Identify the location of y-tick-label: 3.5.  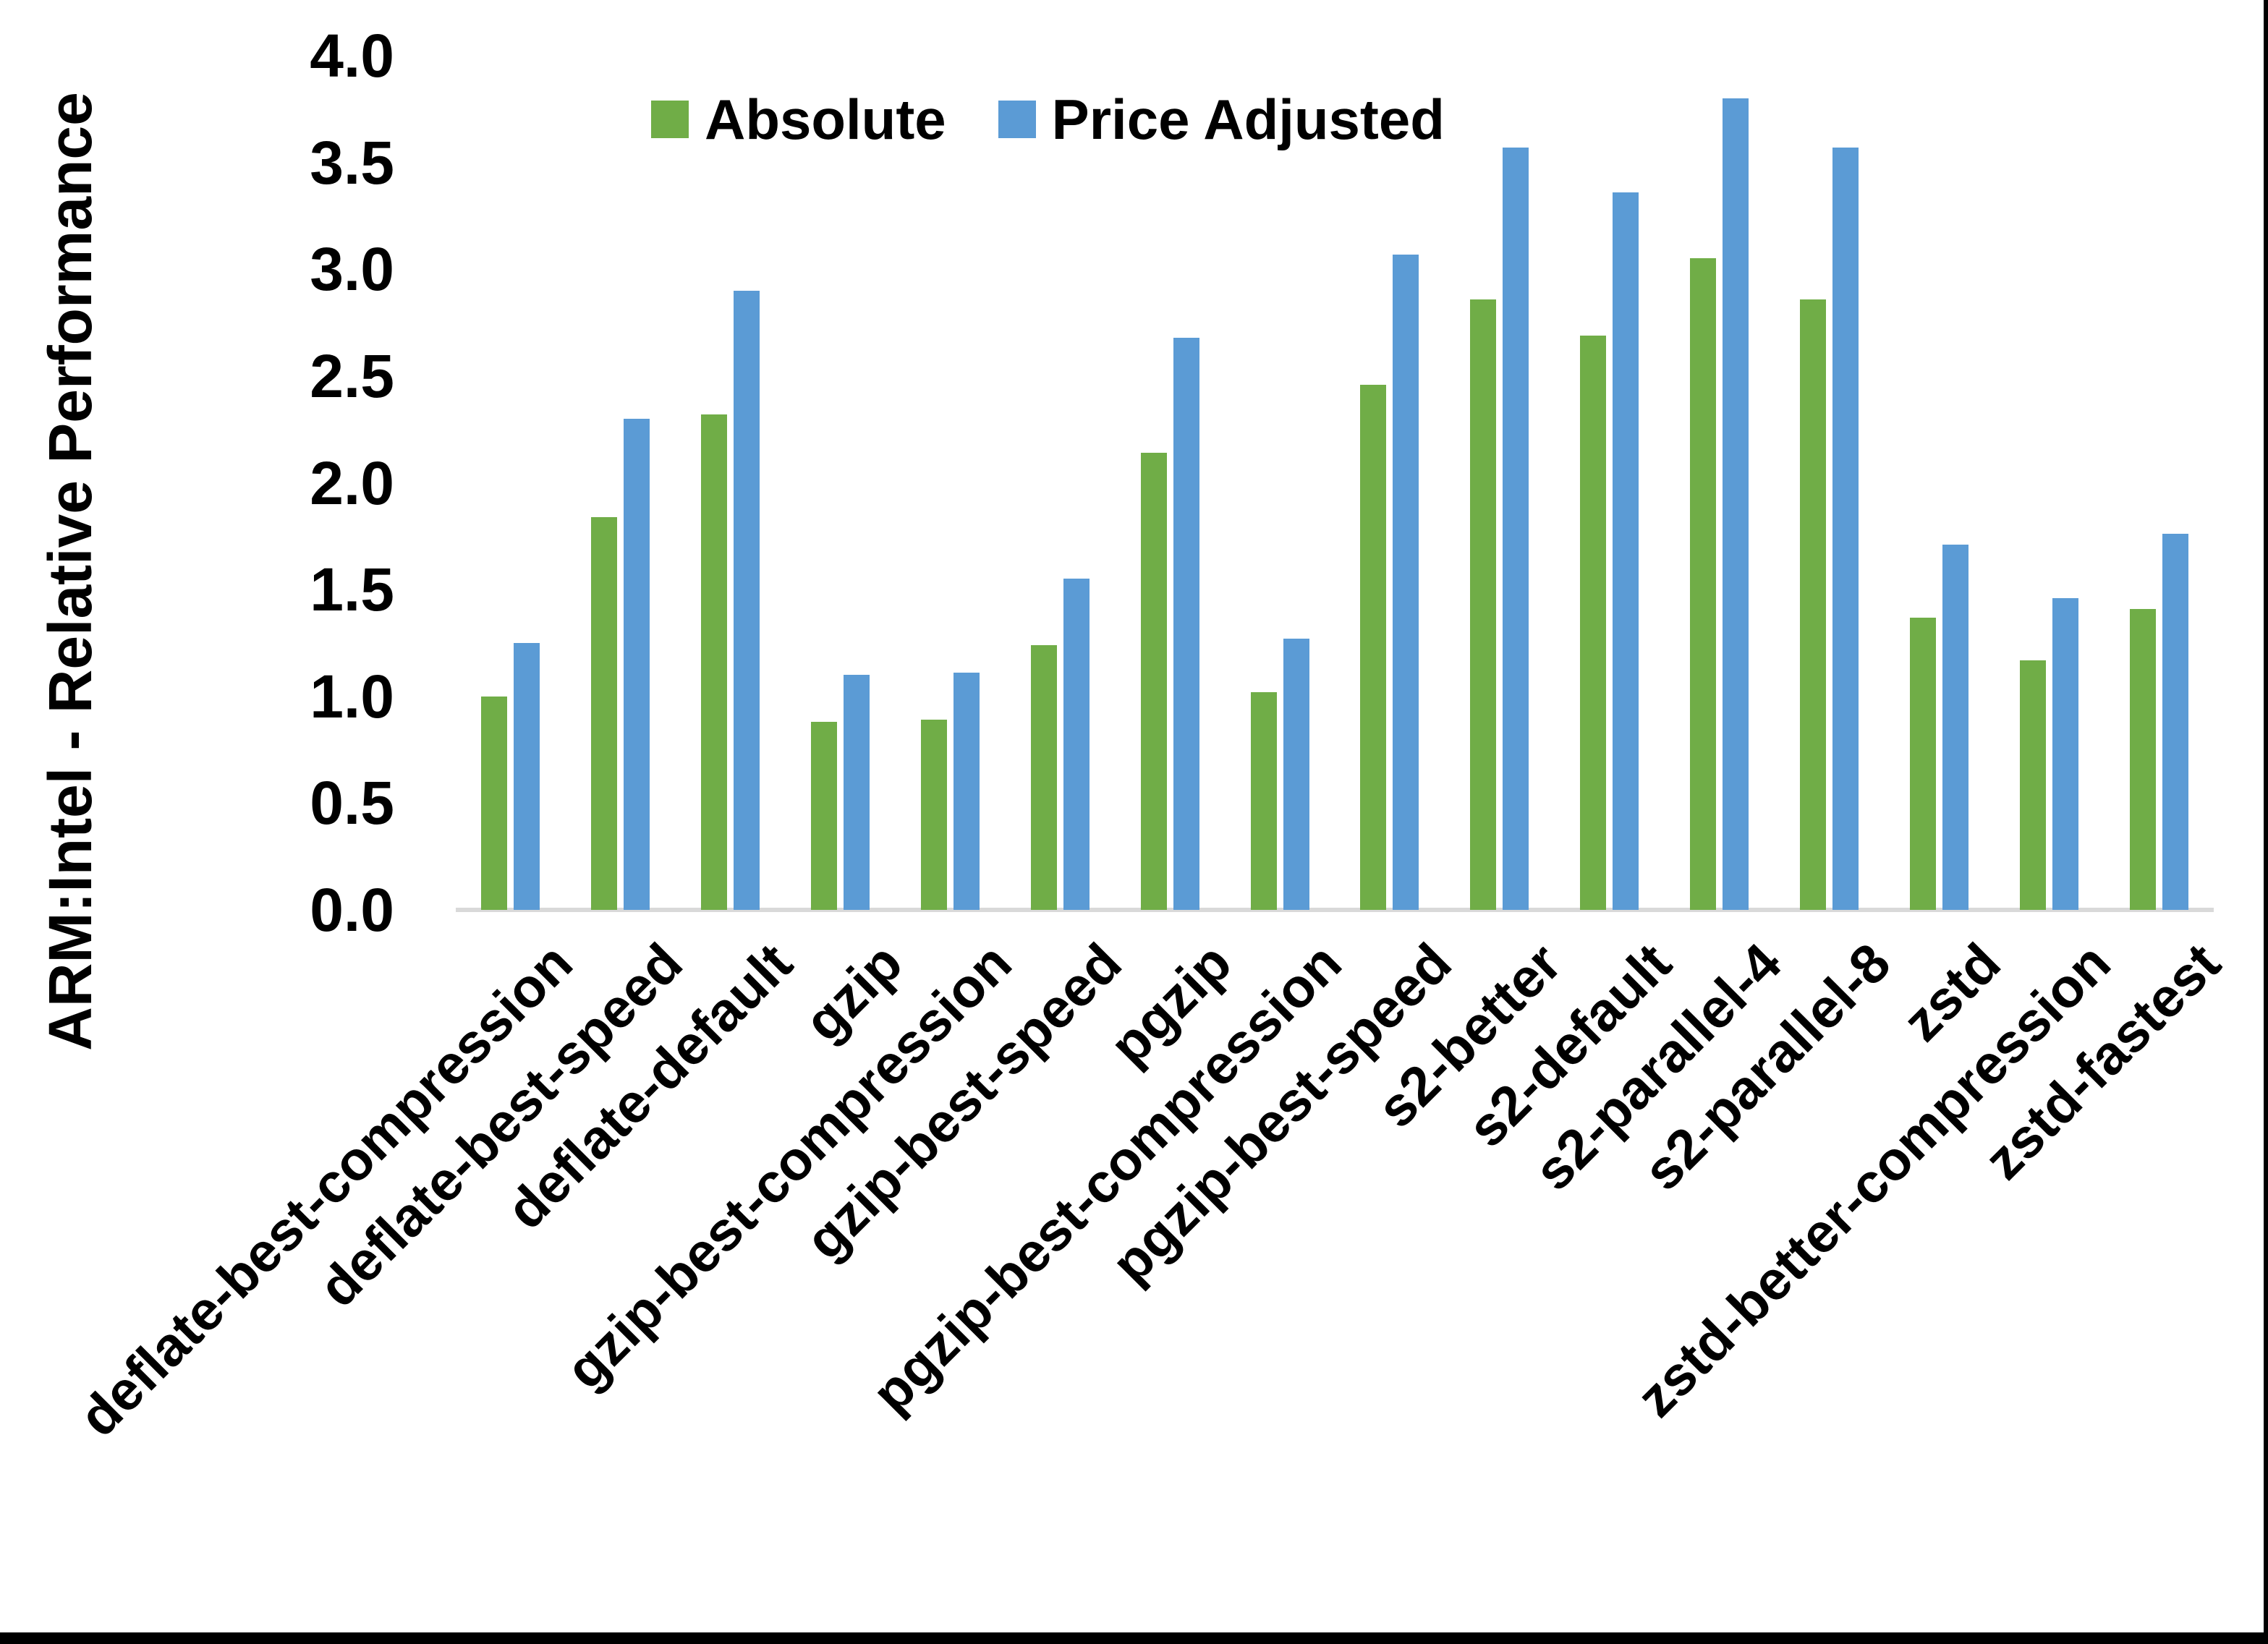
(352, 163).